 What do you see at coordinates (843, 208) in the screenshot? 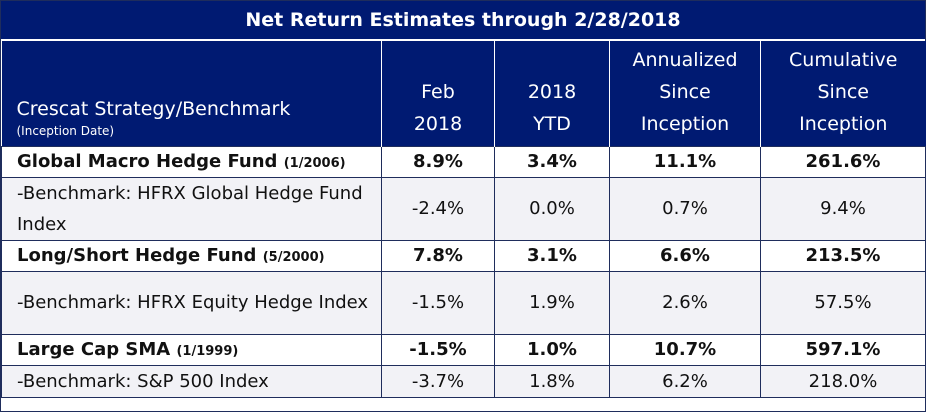
I see `cell-cumulative: 9.4%` at bounding box center [843, 208].